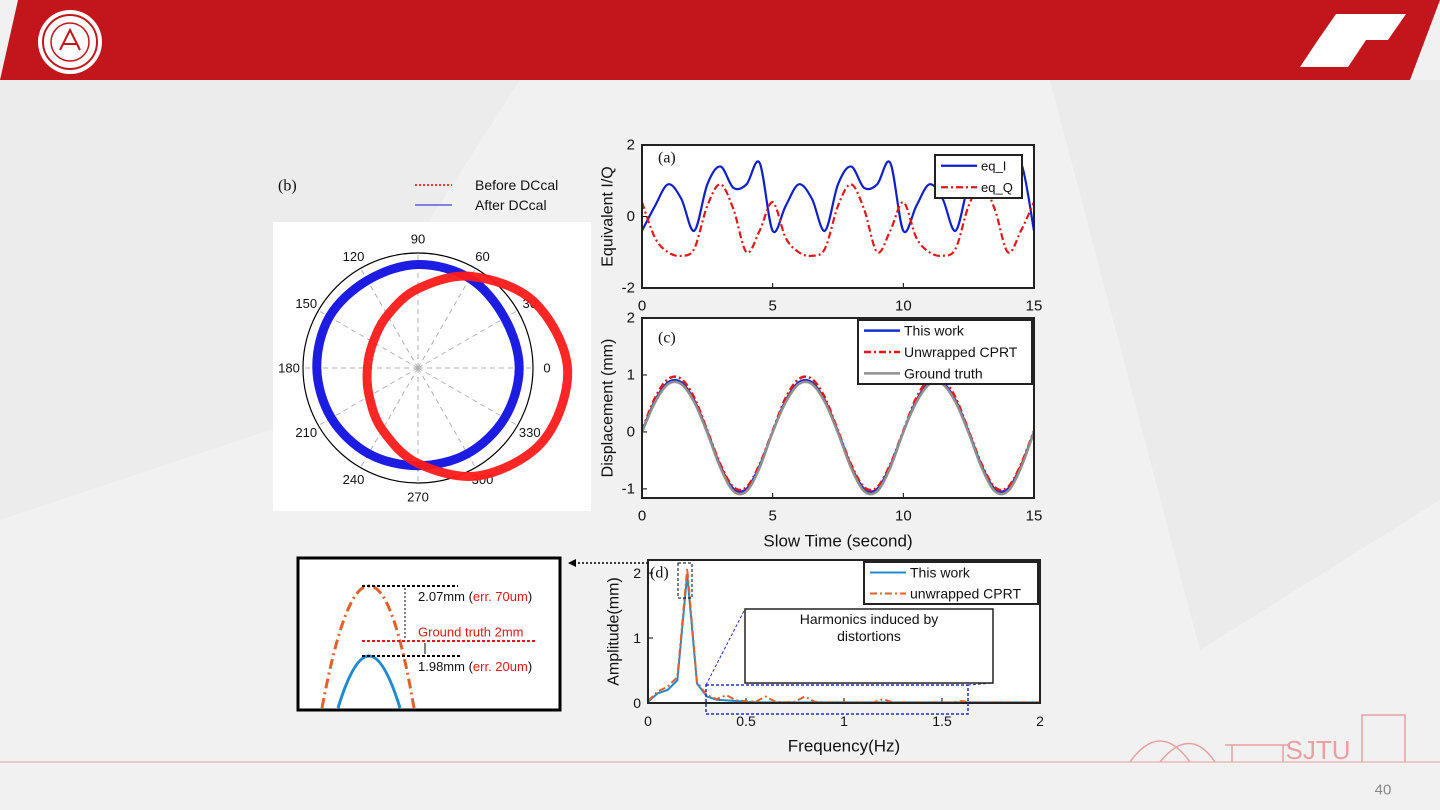  I want to click on y-tick-label: -1, so click(628, 488).